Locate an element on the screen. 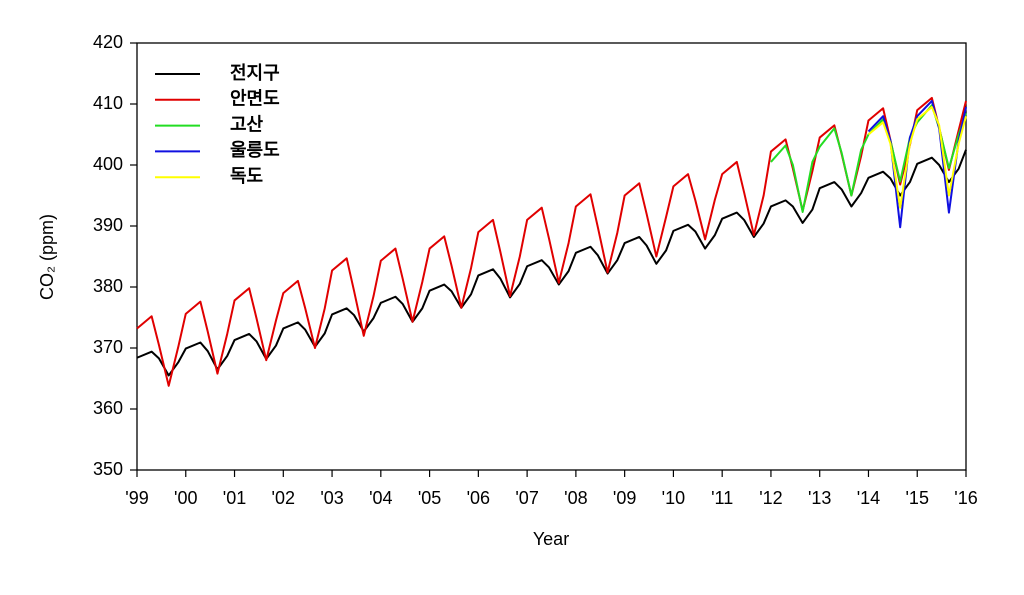 The height and width of the screenshot is (595, 1024). x-tick-label: '06 is located at coordinates (478, 498).